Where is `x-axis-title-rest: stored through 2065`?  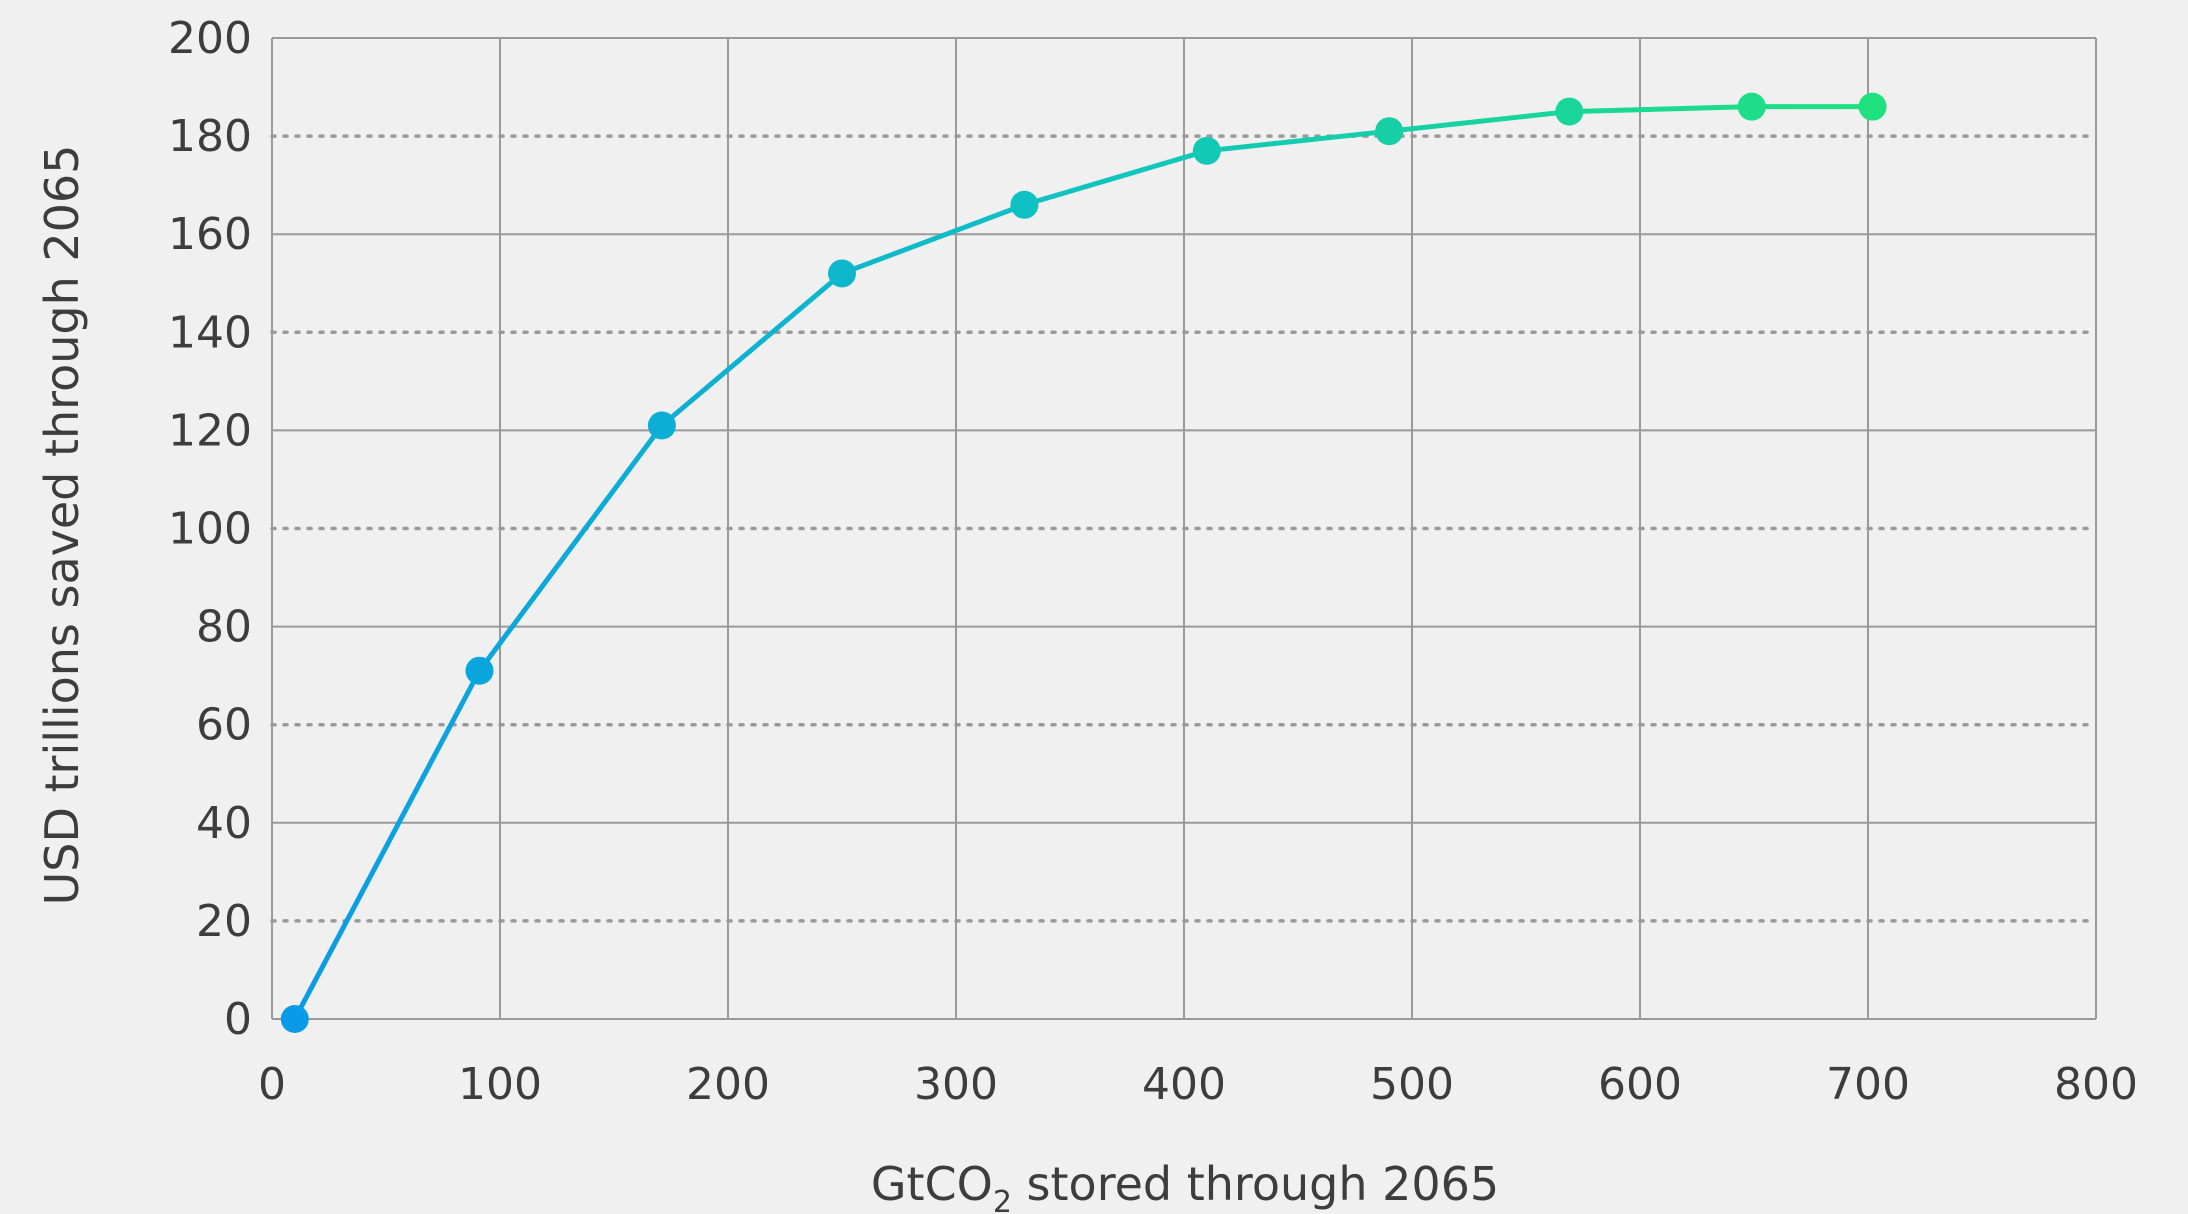
x-axis-title-rest: stored through 2065 is located at coordinates (1255, 1184).